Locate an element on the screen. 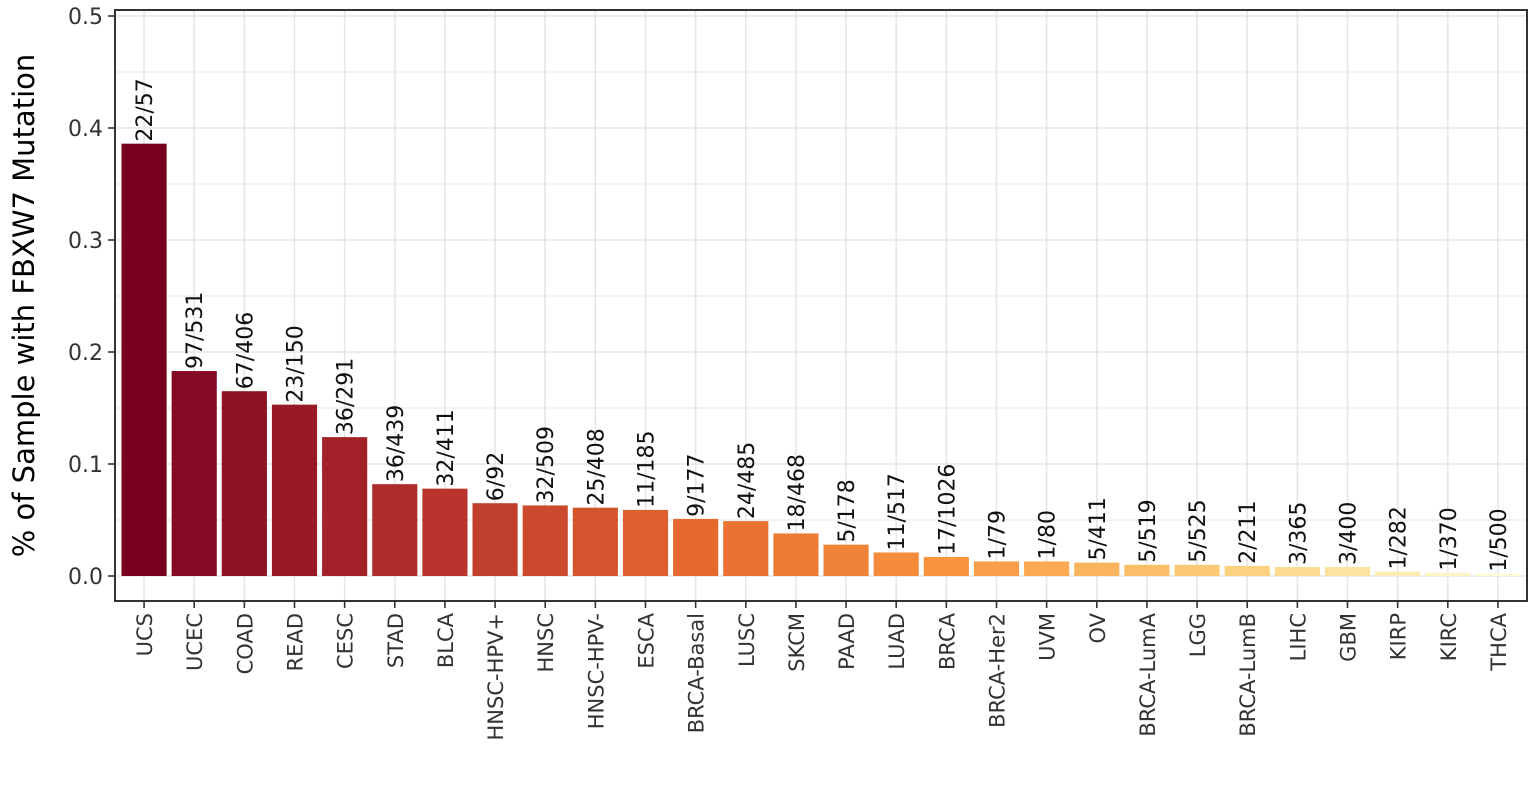 This screenshot has height=788, width=1535. bar-cesc is located at coordinates (345, 506).